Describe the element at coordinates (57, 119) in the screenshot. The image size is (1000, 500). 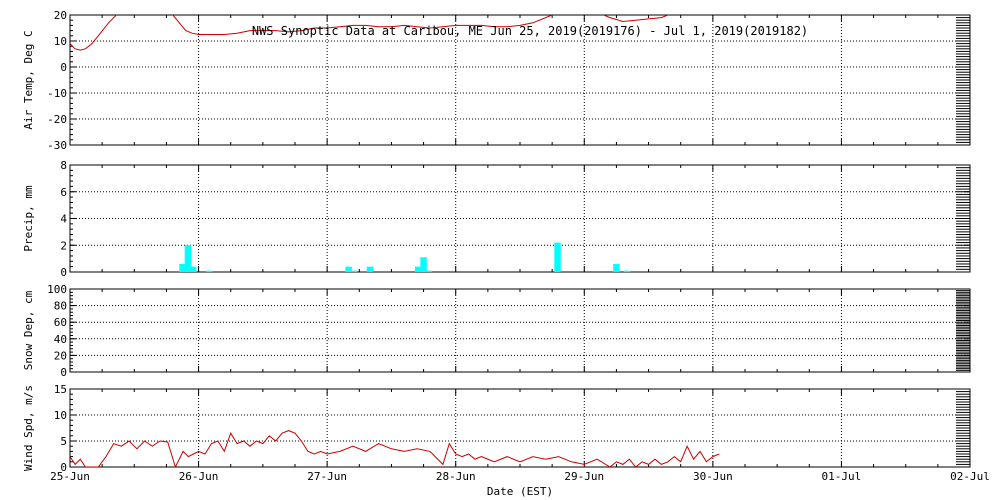
I see `y-tick-label: -20` at that location.